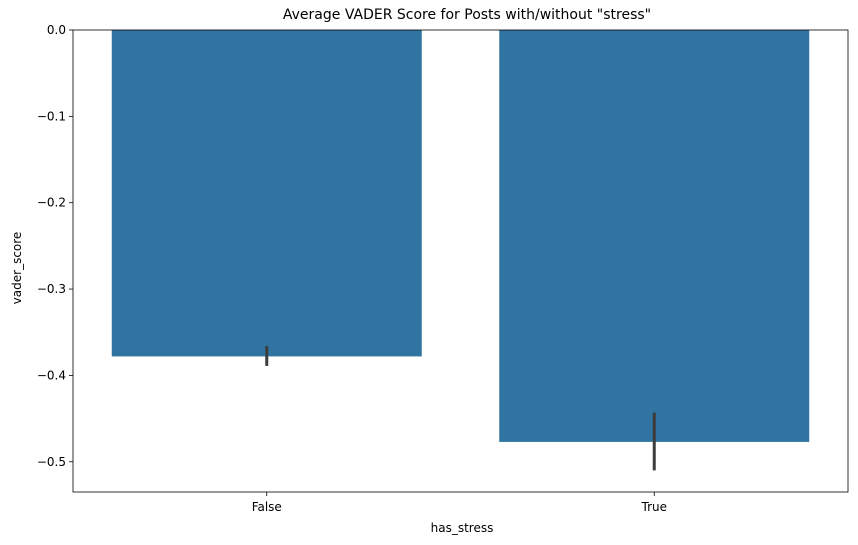 Image resolution: width=858 pixels, height=545 pixels. Describe the element at coordinates (459, 503) in the screenshot. I see `x-axis: False True` at that location.